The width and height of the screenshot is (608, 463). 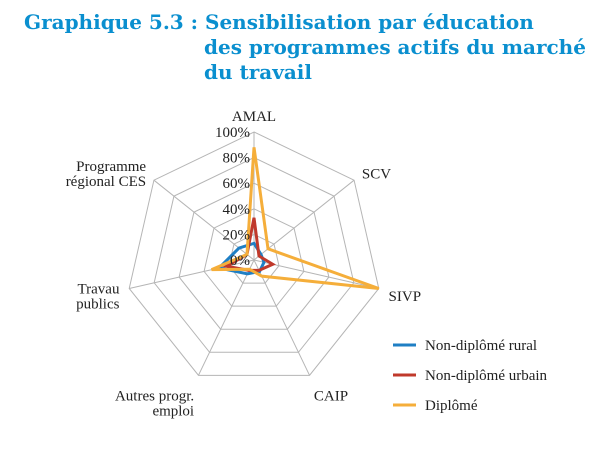 What do you see at coordinates (237, 235) in the screenshot?
I see `tick-label: 20%` at bounding box center [237, 235].